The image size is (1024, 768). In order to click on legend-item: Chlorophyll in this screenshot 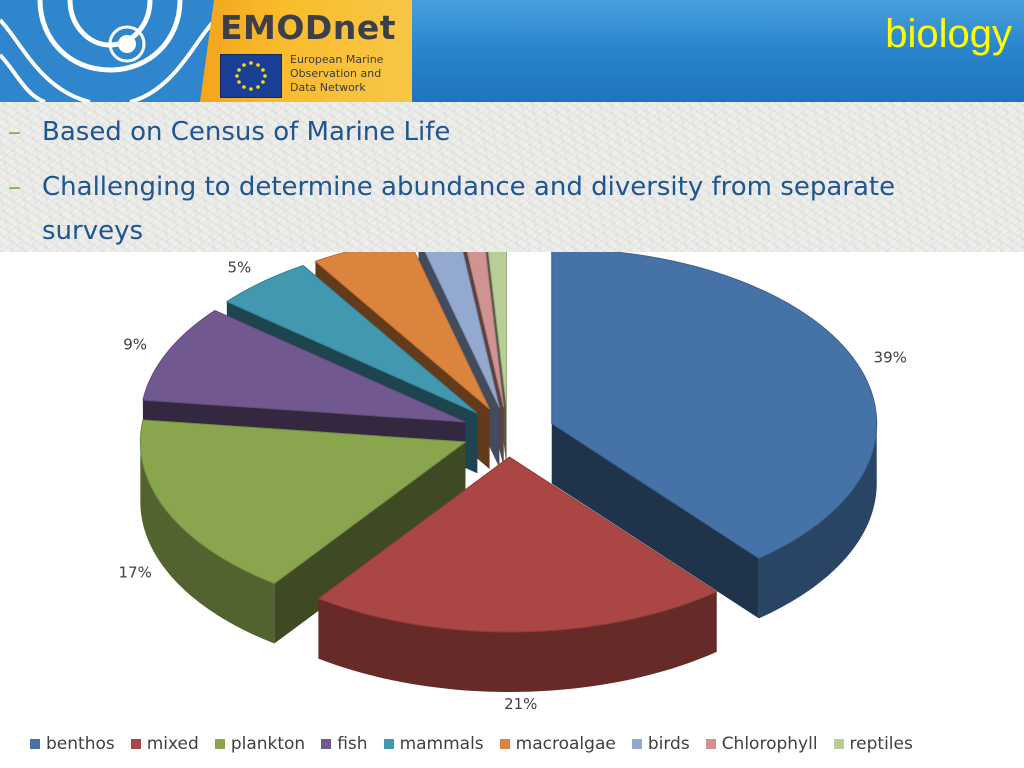, I will do `click(761, 744)`.